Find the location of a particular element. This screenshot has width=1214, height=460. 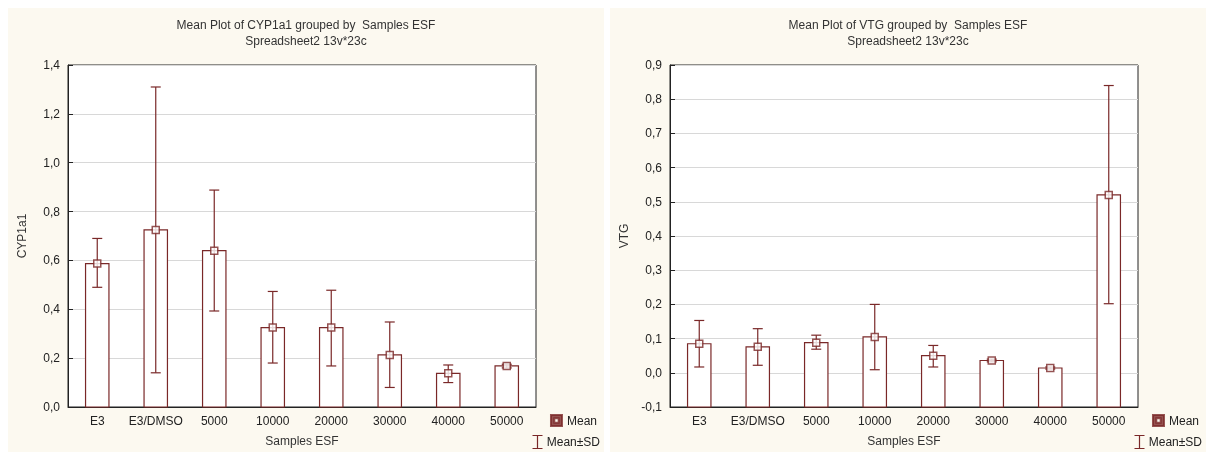

y-tick-label: 0,3 is located at coordinates (654, 270).